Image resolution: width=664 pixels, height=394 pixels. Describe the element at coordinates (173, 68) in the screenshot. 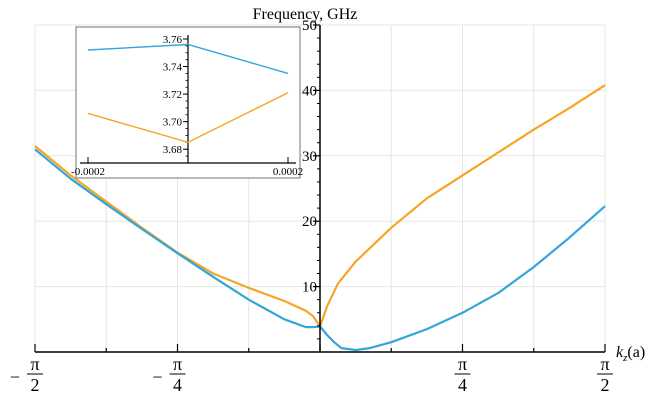

I see `inset-y-tick-label: 3.74` at that location.